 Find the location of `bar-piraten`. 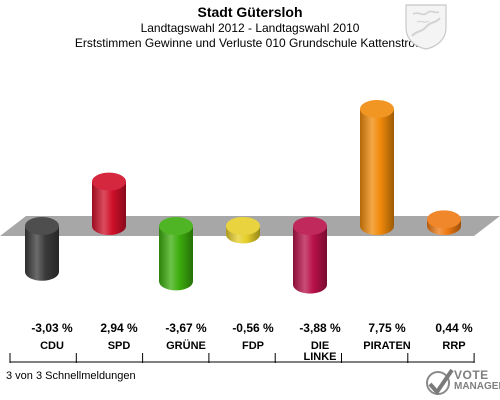

bar-piraten is located at coordinates (377, 167).